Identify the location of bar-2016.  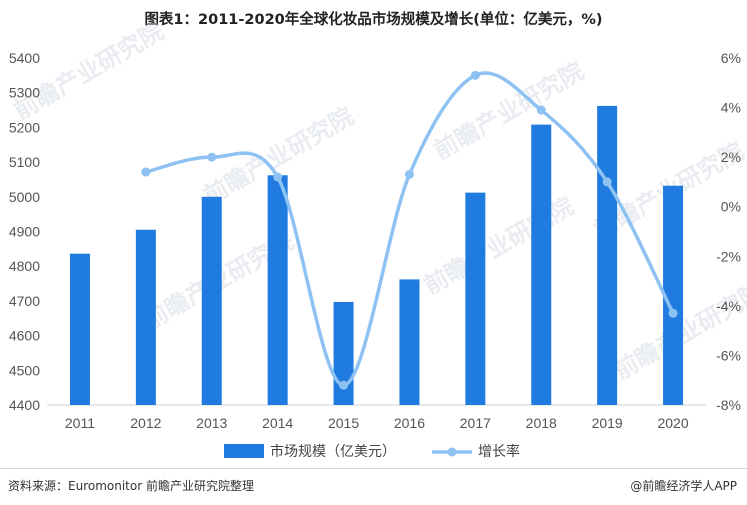
(409, 342).